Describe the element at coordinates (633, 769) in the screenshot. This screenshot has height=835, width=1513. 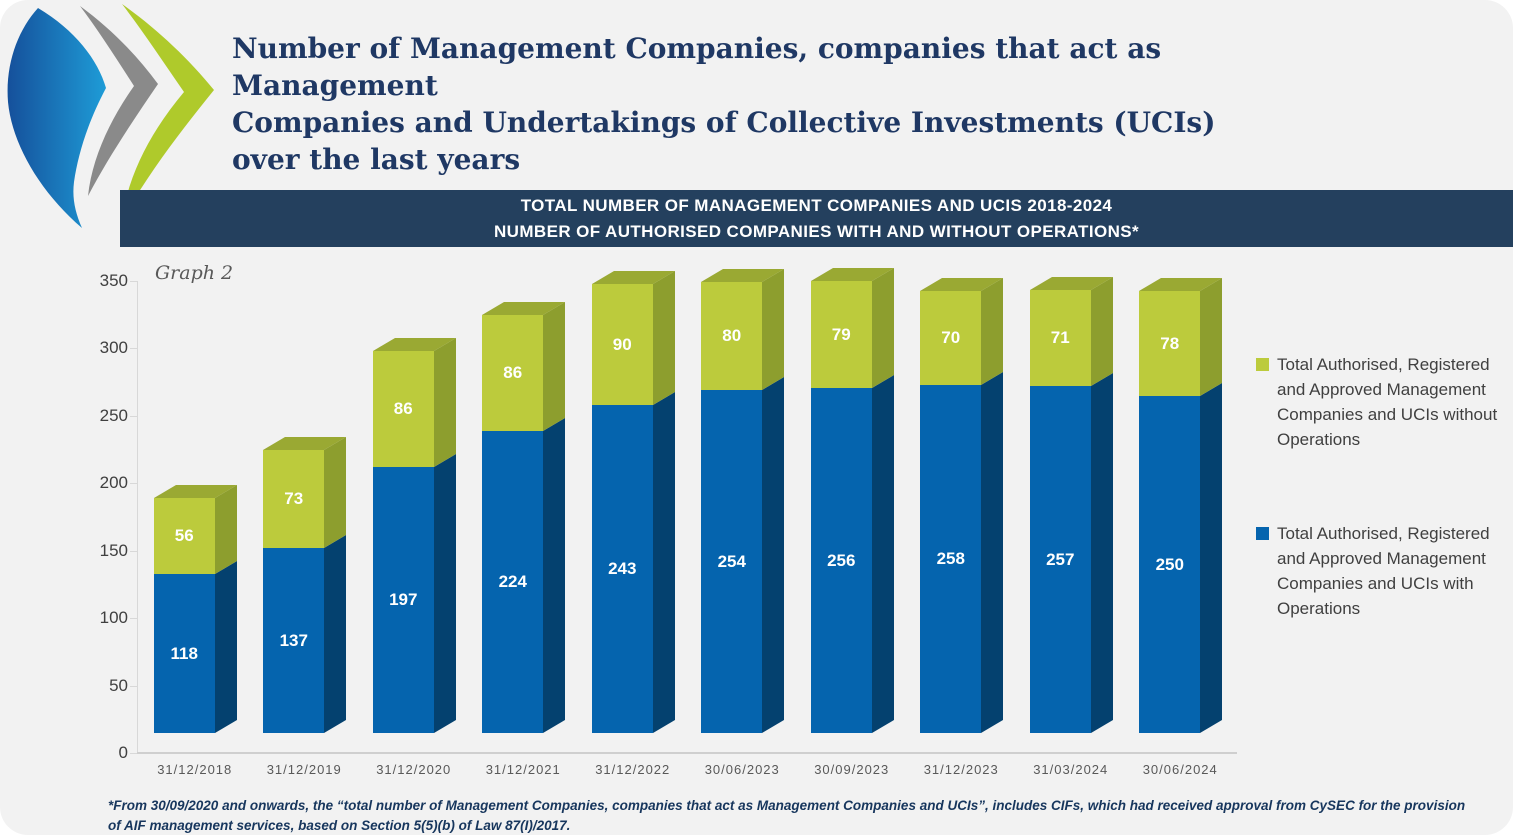
I see `x-axis-label: 31/12/2022` at that location.